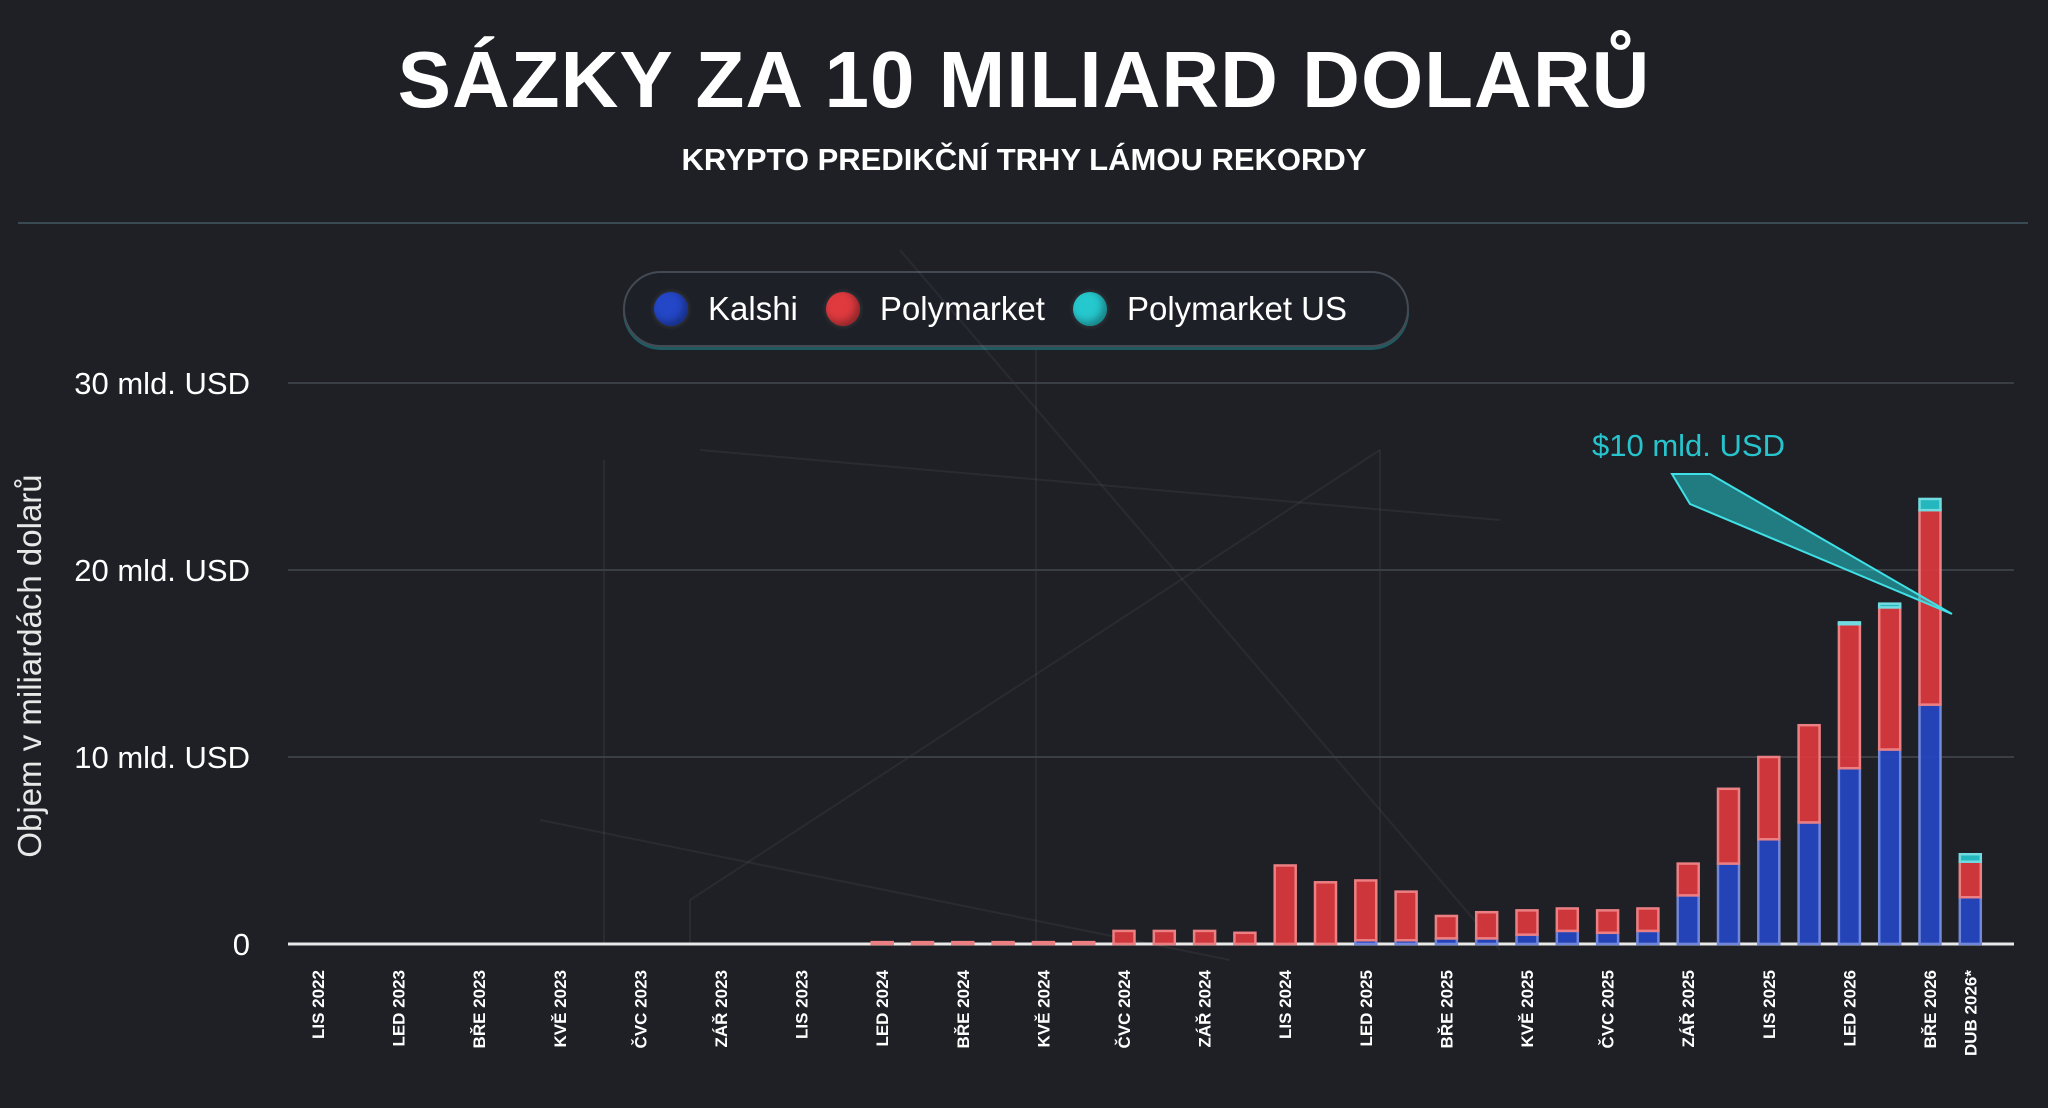 Image resolution: width=2048 pixels, height=1108 pixels. What do you see at coordinates (560, 1009) in the screenshot?
I see `x-tick-label: KVĚ 2023` at bounding box center [560, 1009].